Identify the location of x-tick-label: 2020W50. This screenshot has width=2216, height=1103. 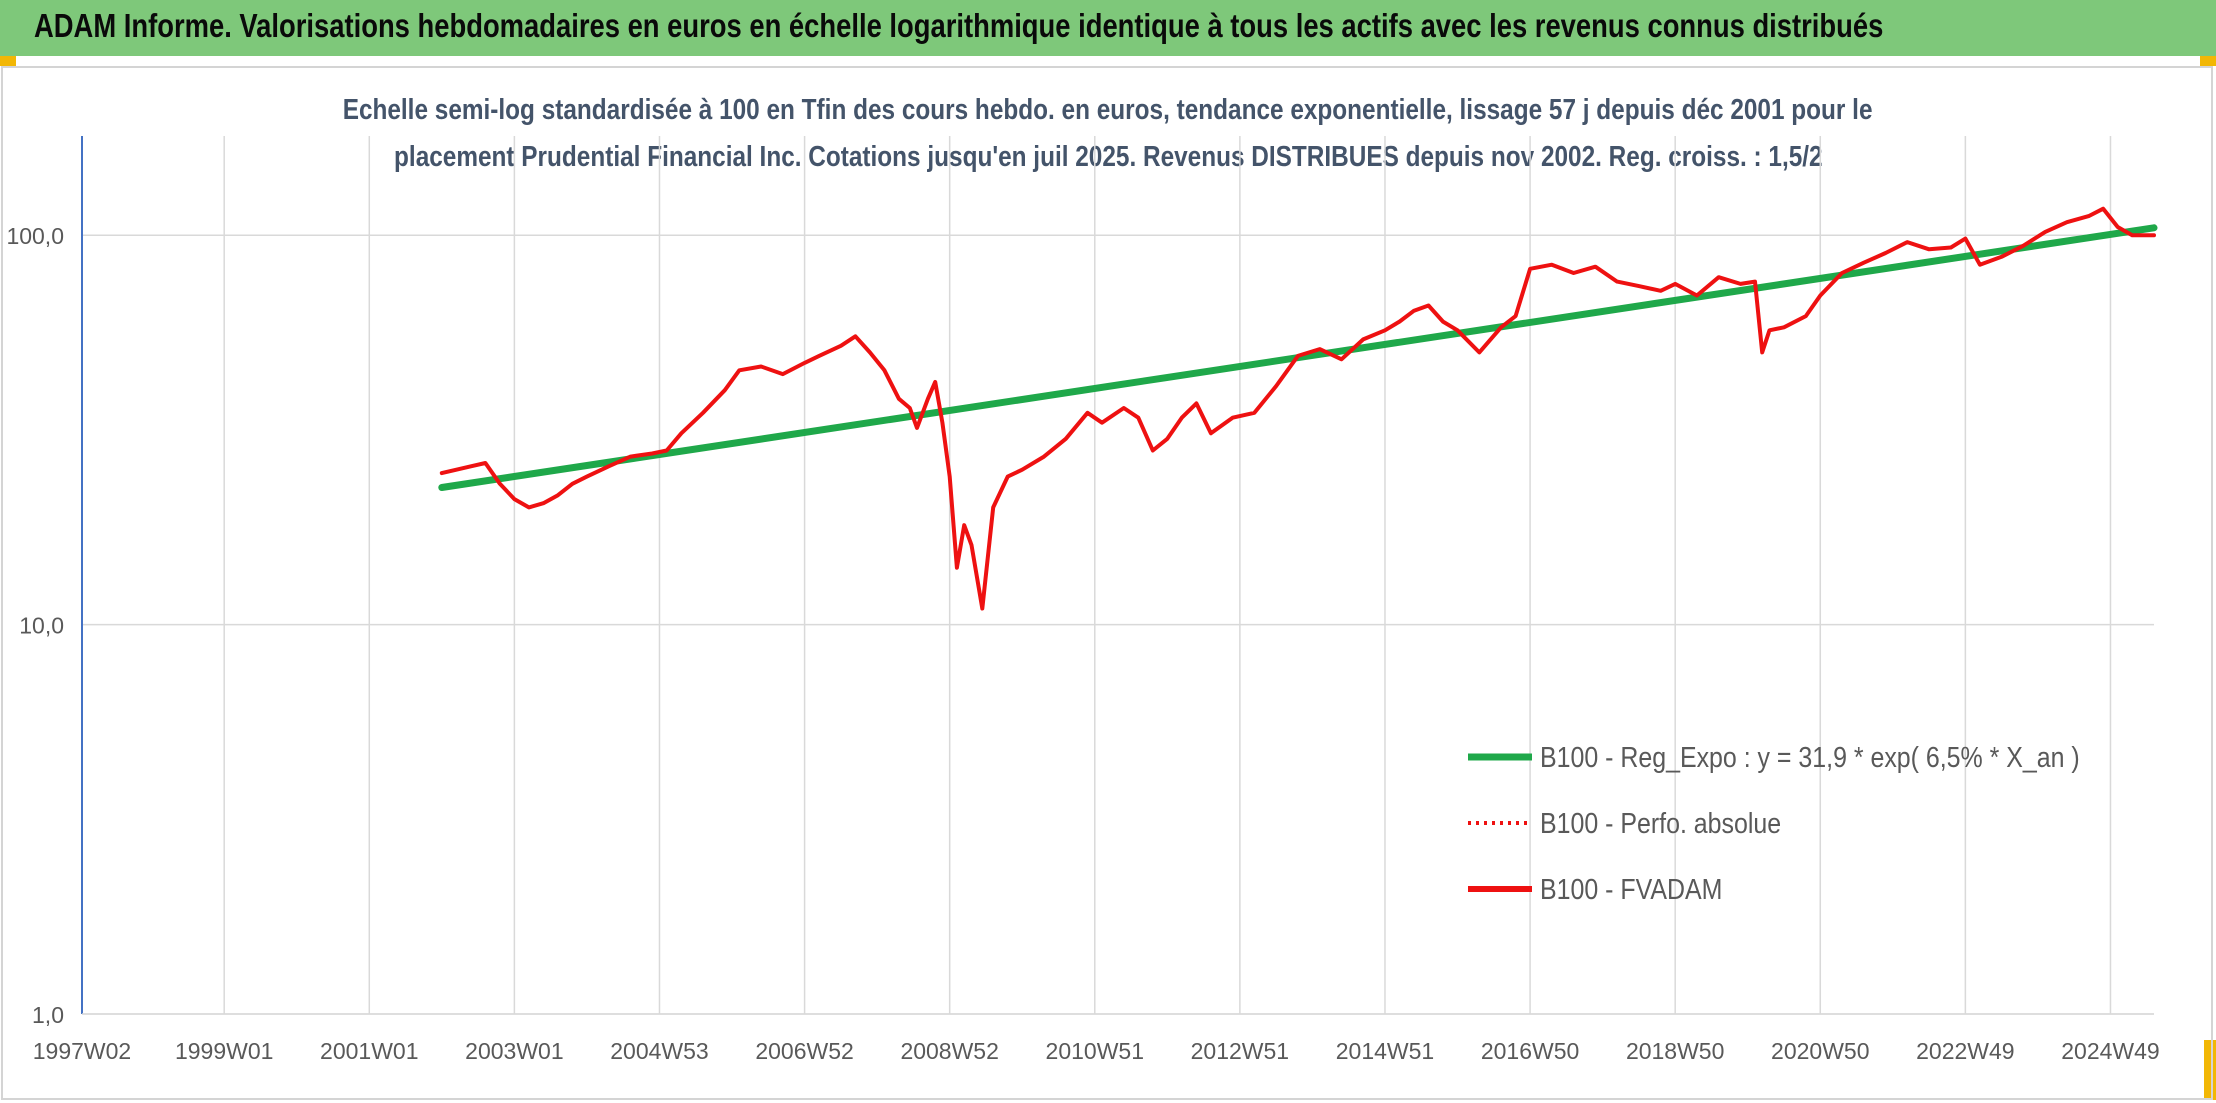
(1820, 1051).